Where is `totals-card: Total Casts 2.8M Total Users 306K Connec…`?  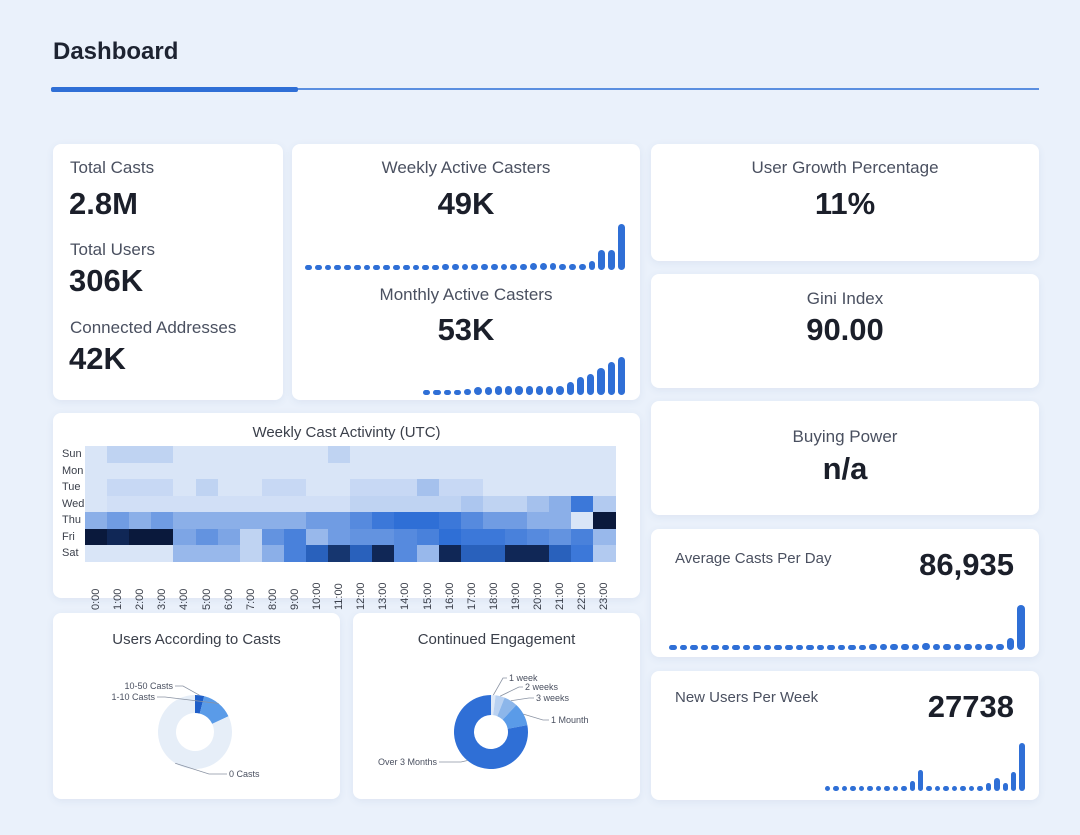 totals-card: Total Casts 2.8M Total Users 306K Connec… is located at coordinates (168, 272).